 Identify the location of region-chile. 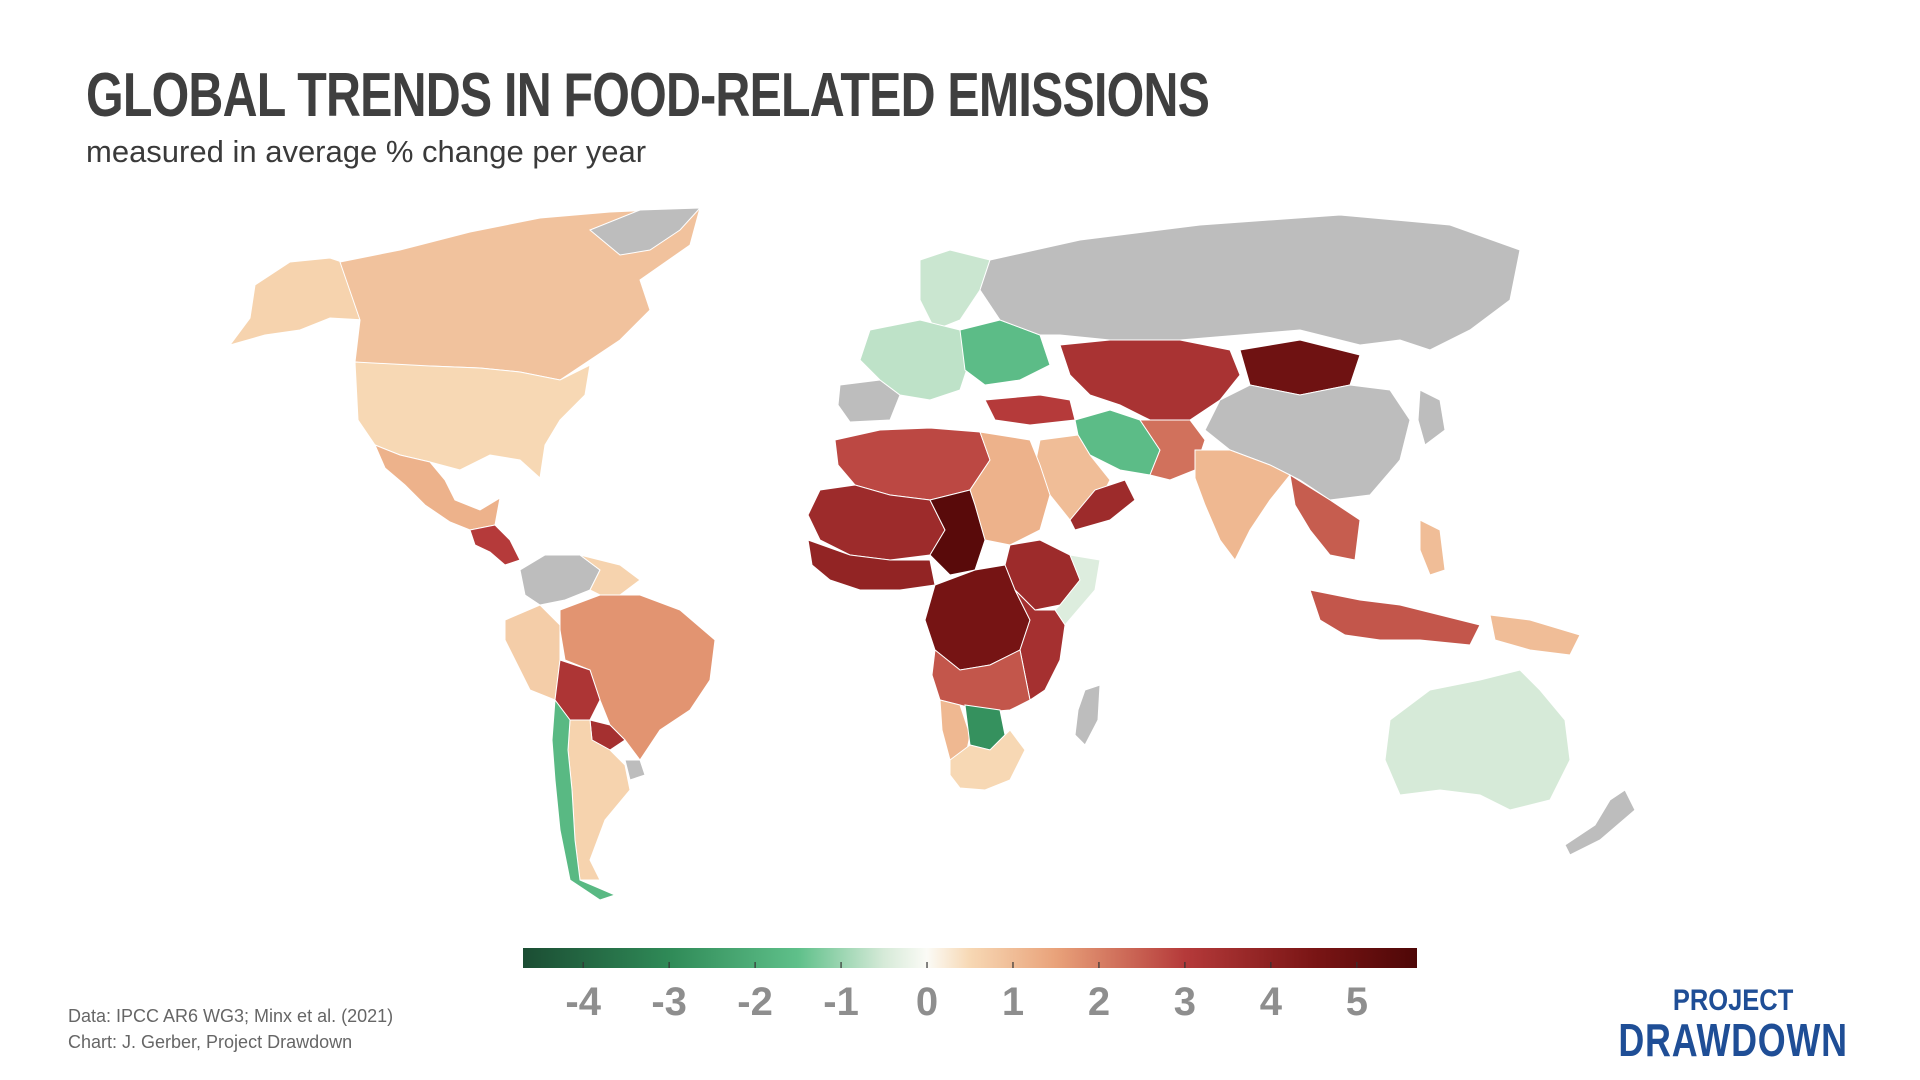
(584, 799).